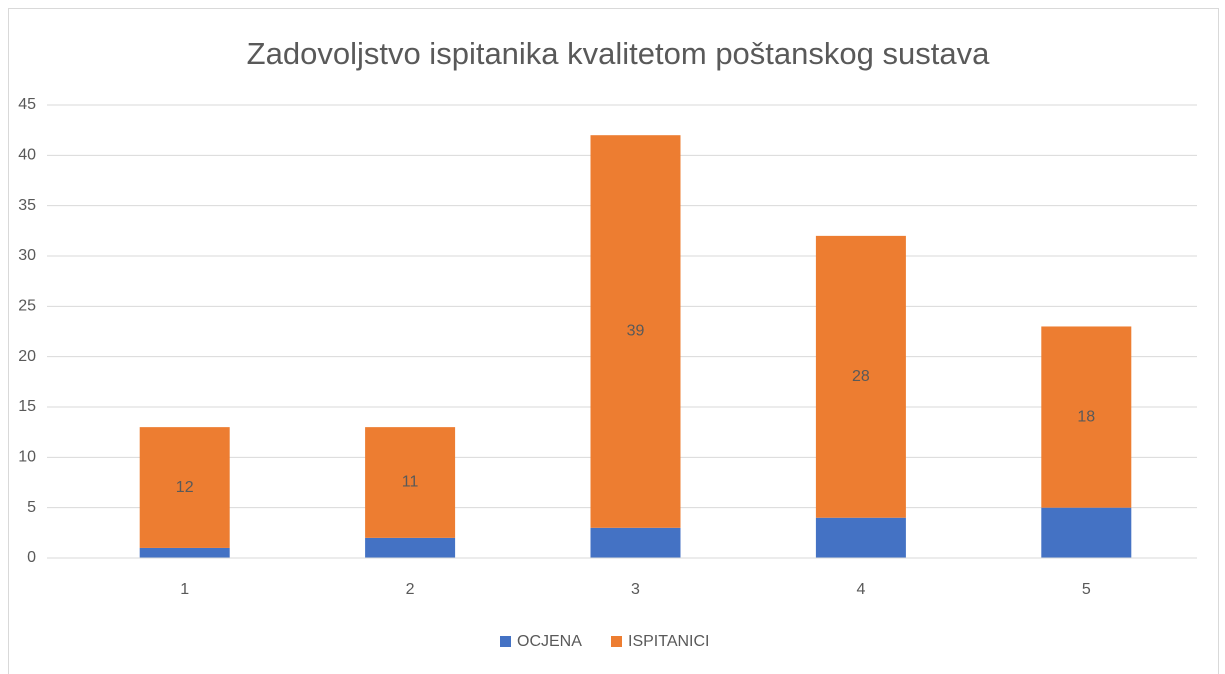 The height and width of the screenshot is (674, 1225). I want to click on x-tick-label: 5, so click(1086, 589).